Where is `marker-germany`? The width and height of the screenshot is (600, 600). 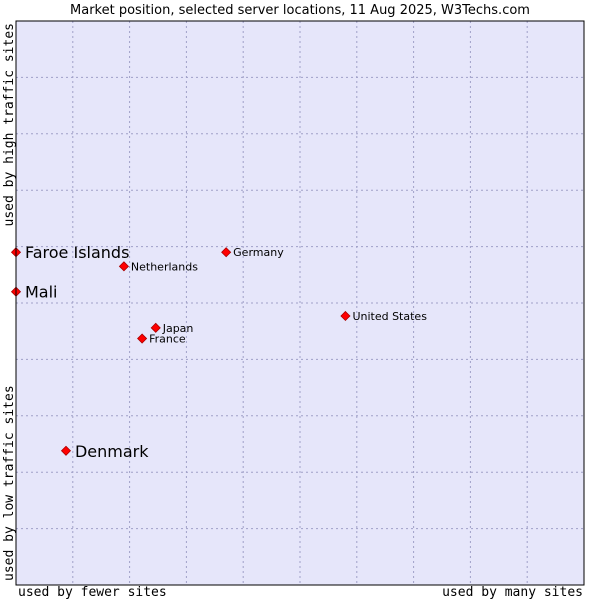 marker-germany is located at coordinates (226, 252).